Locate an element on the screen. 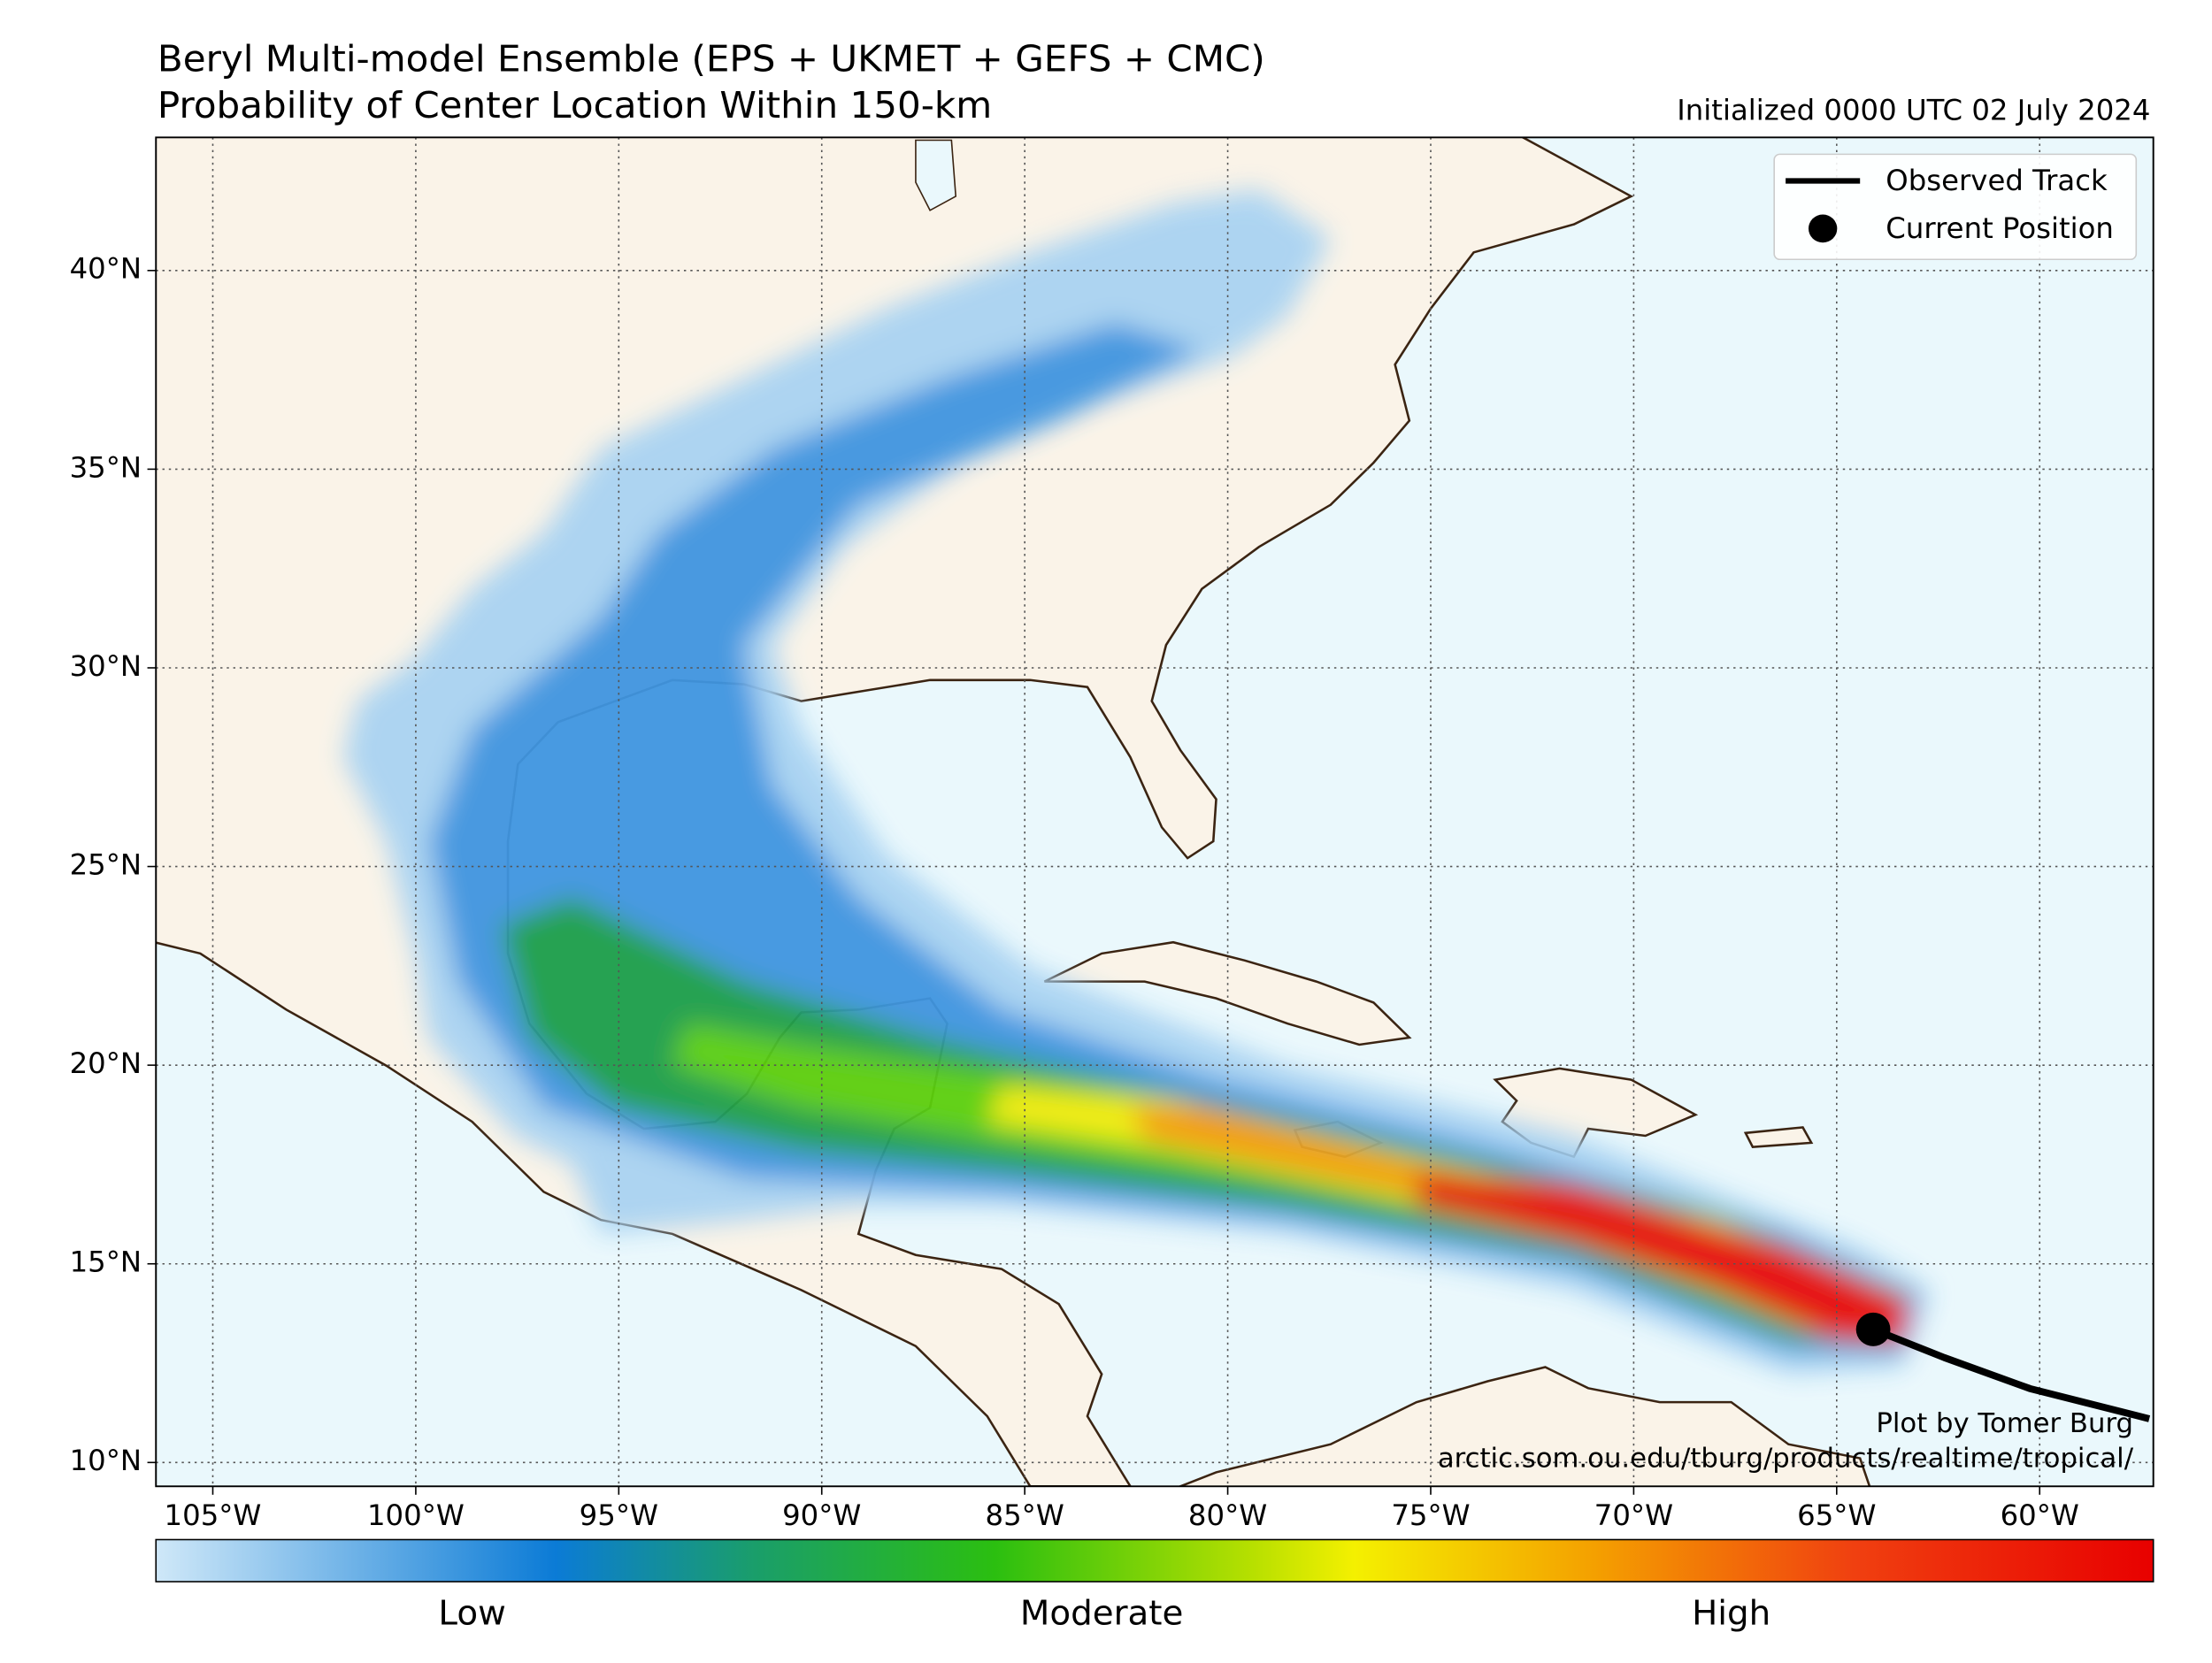 This screenshot has width=2212, height=1663. legend-label: Observed Track is located at coordinates (1997, 181).